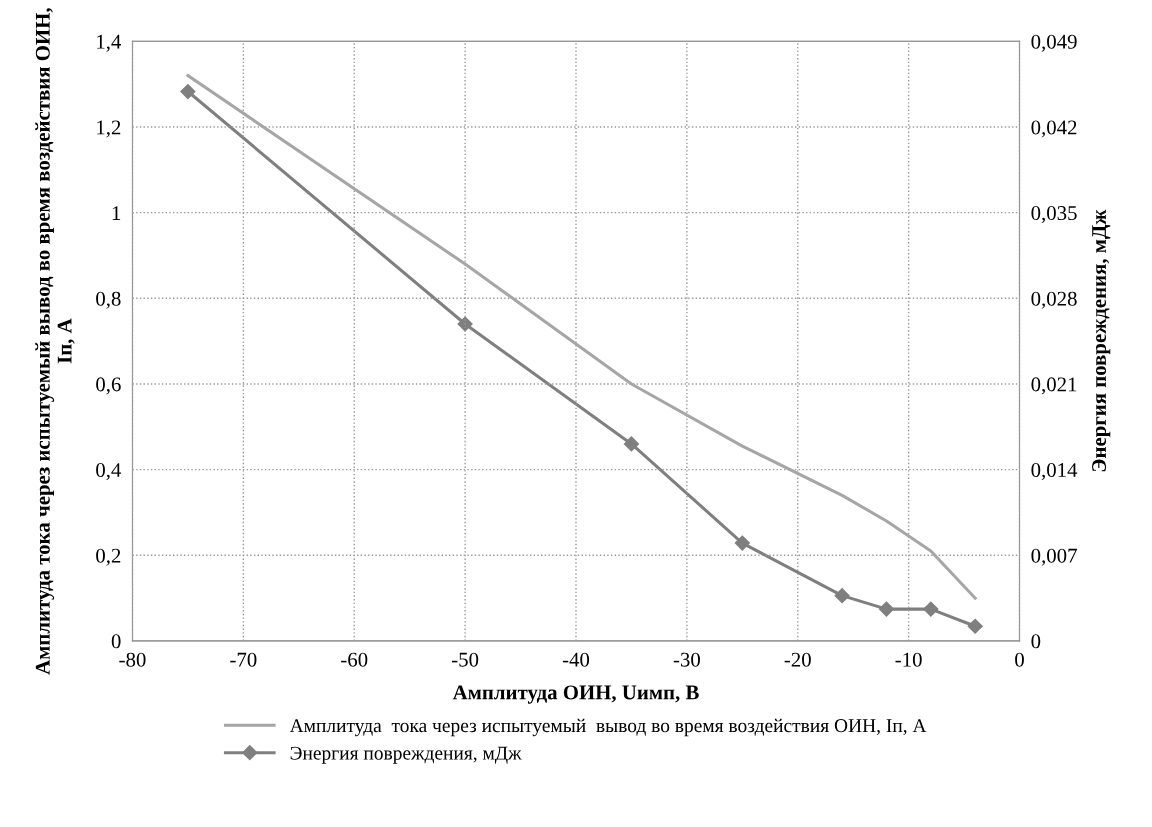 The height and width of the screenshot is (827, 1152). I want to click on x-tick-label: -30, so click(686, 659).